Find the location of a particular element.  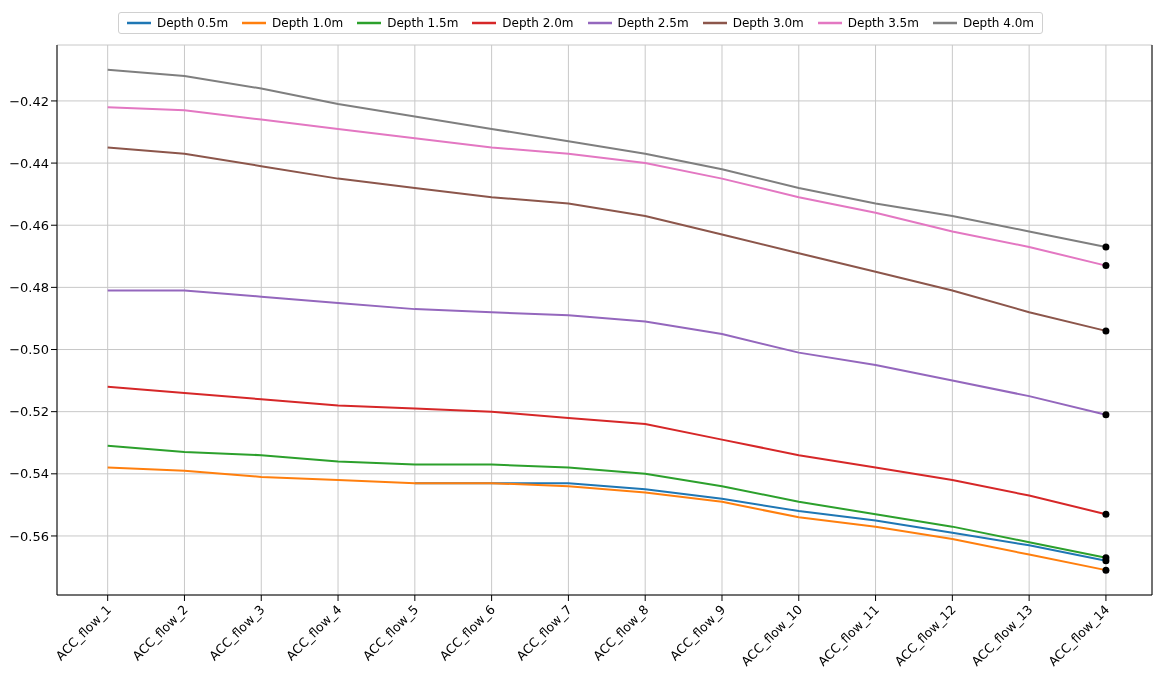

y-tick-label: −0.52 is located at coordinates (29, 412).